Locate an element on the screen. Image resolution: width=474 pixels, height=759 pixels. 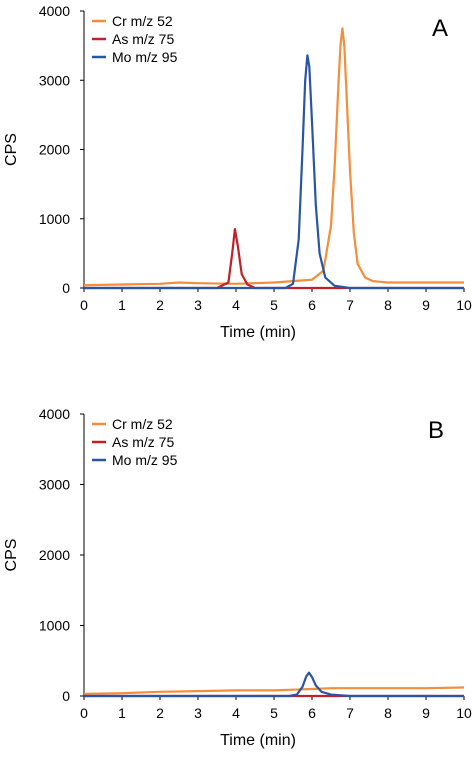
series-line-cr is located at coordinates (274, 690).